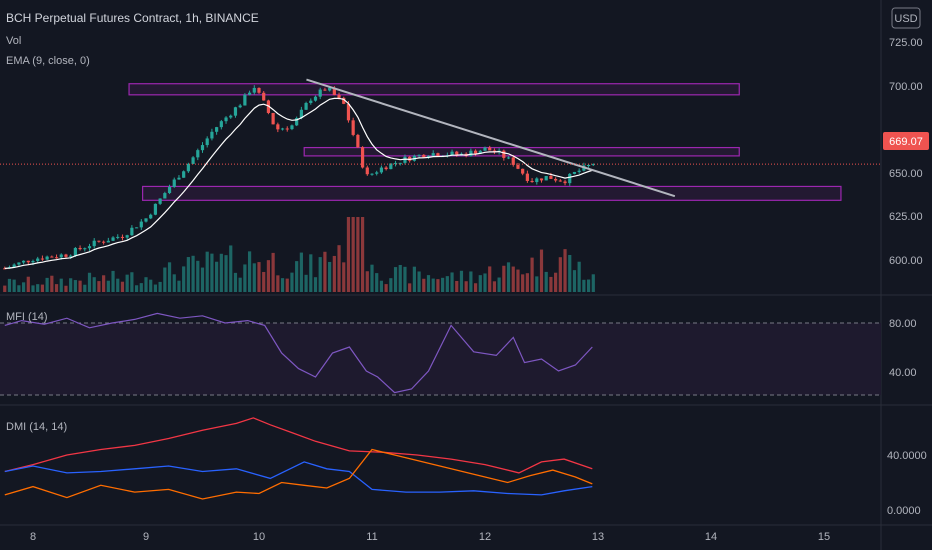  I want to click on trendline, so click(491, 138).